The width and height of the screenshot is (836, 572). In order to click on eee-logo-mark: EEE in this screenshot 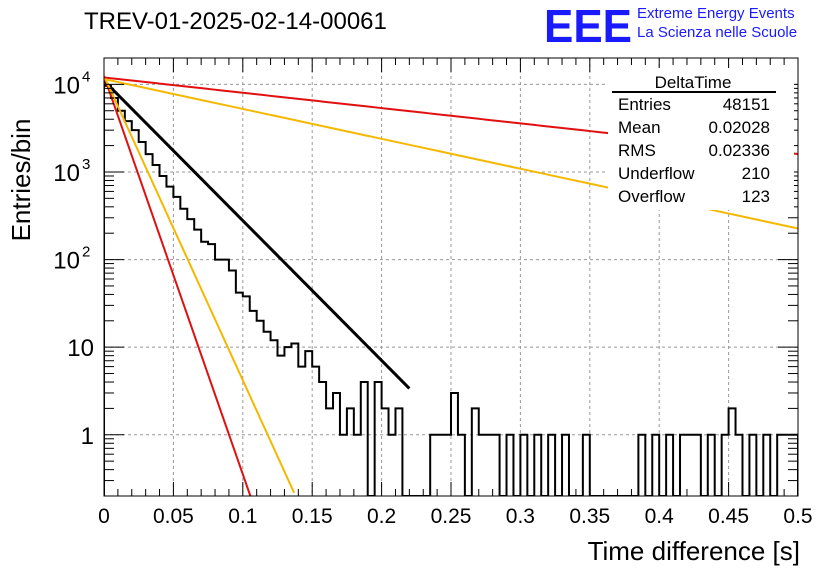, I will do `click(588, 24)`.